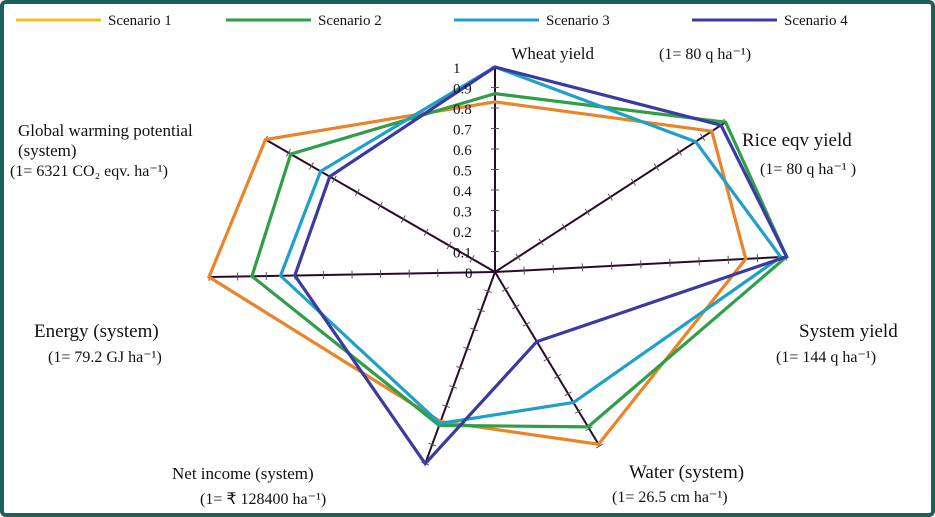 Image resolution: width=935 pixels, height=517 pixels. What do you see at coordinates (140, 21) in the screenshot?
I see `legend-label-scenario-1: Scenario 1` at bounding box center [140, 21].